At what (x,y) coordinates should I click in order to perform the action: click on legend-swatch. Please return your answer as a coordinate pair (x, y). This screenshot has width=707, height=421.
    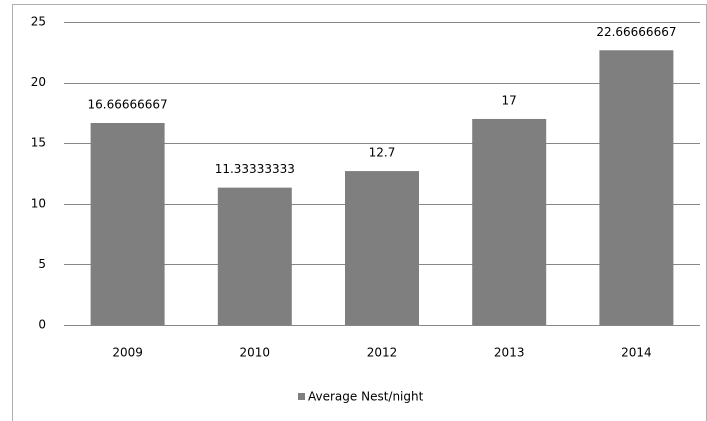
    Looking at the image, I should click on (301, 396).